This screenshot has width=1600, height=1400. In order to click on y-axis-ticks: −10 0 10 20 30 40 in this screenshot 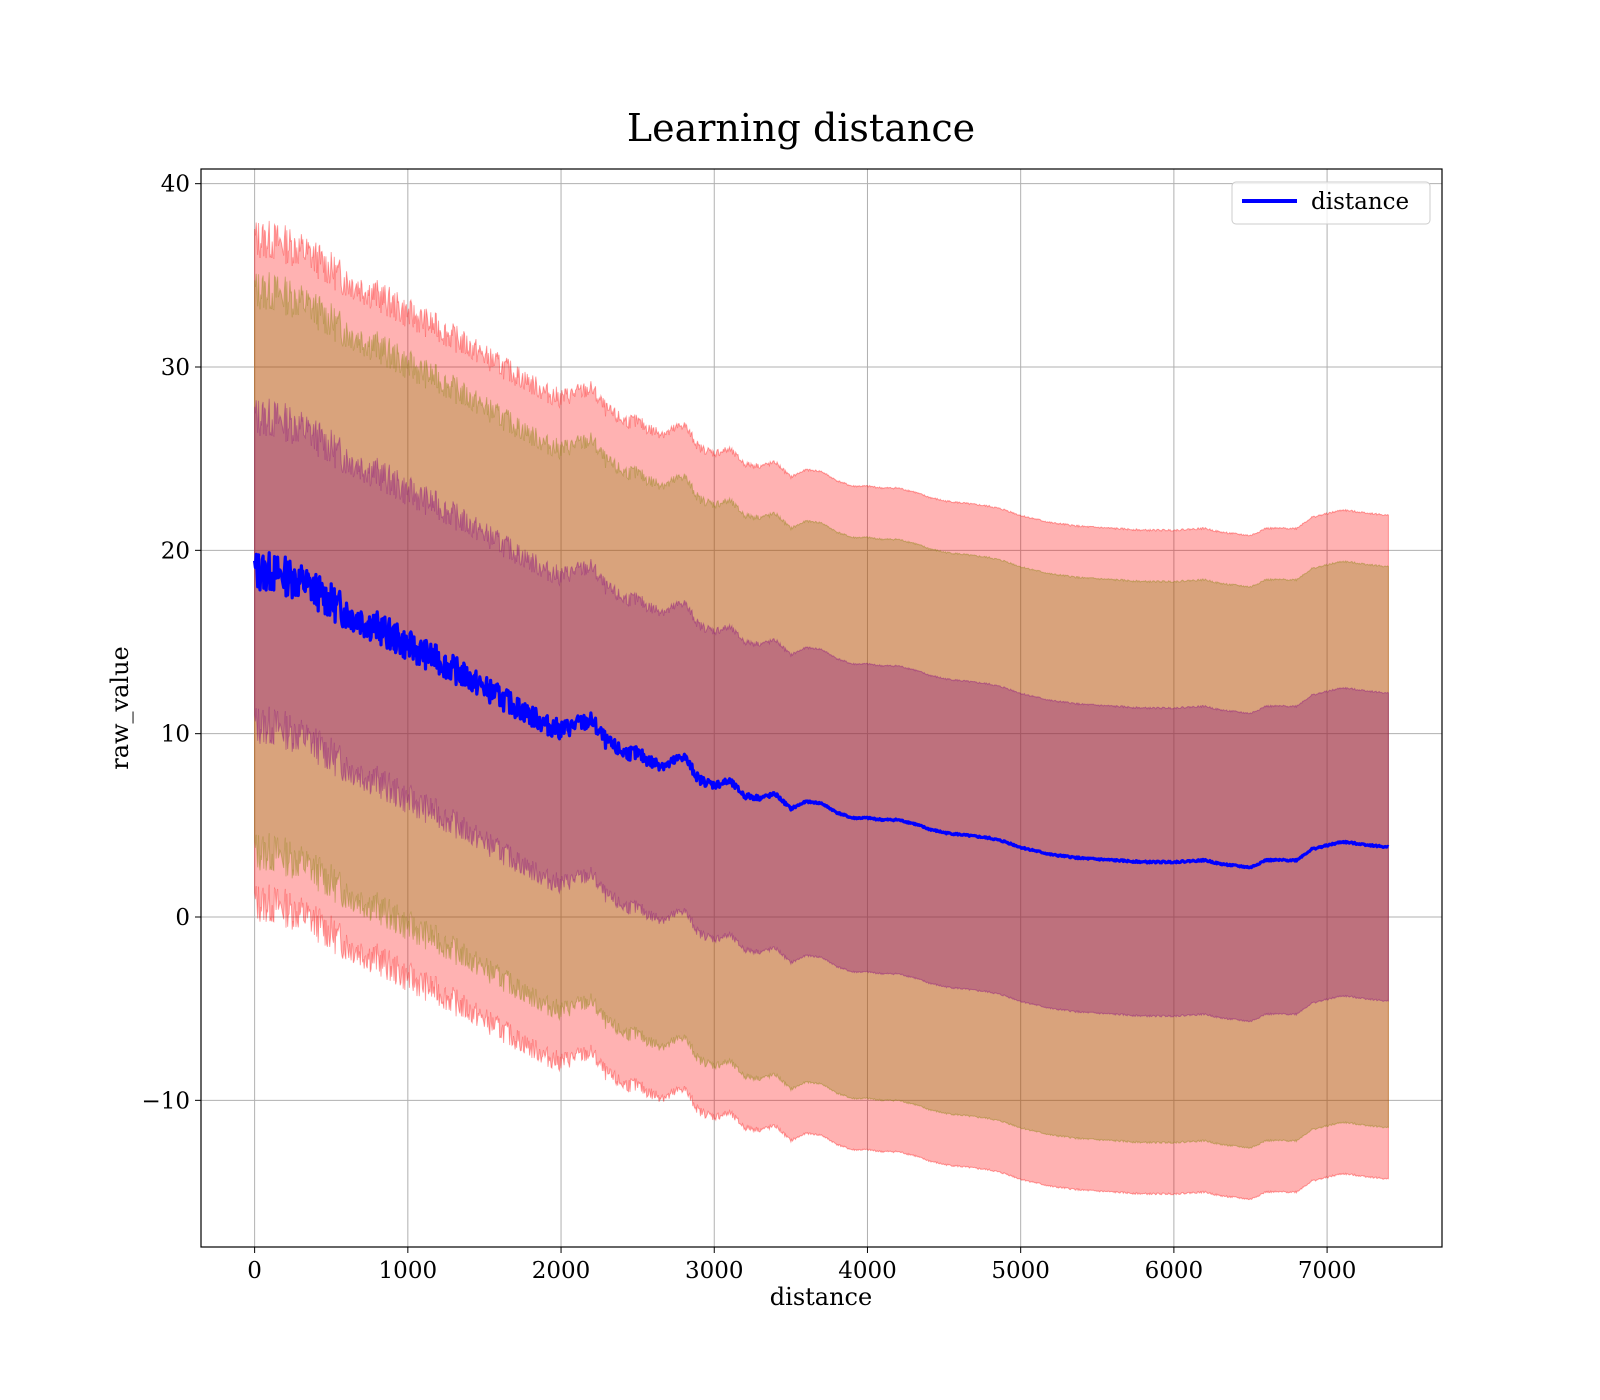, I will do `click(171, 643)`.